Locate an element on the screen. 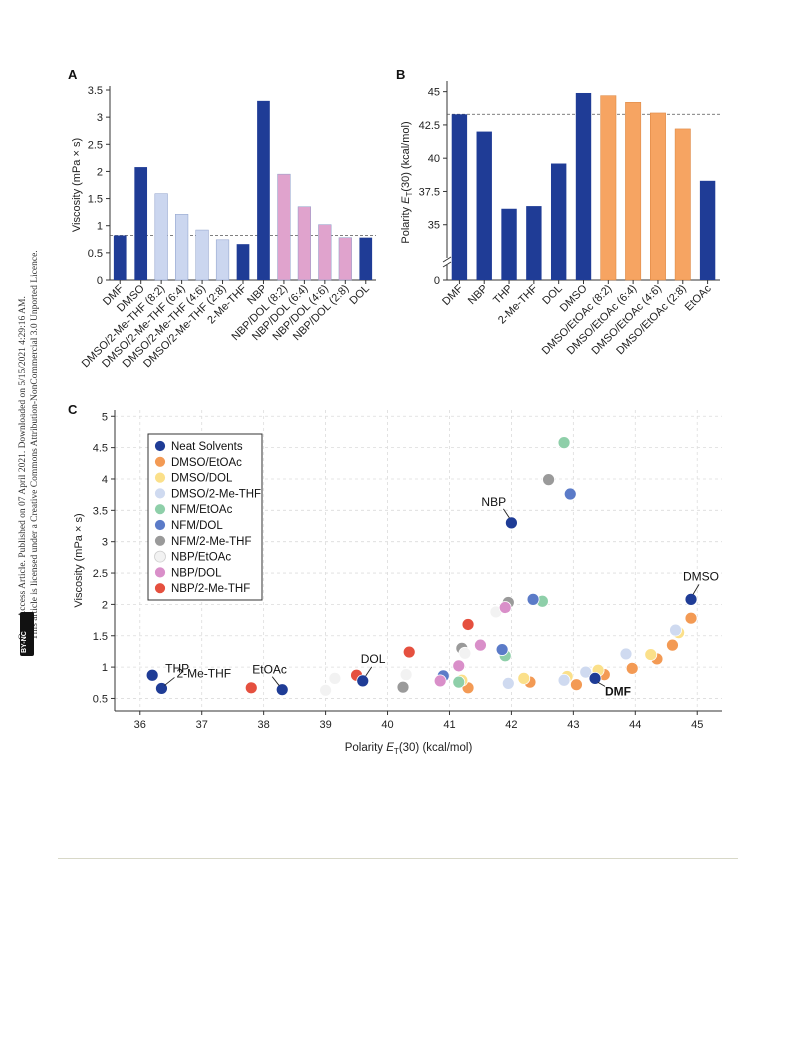 The image size is (793, 1039). panel-c-annotation: NBP is located at coordinates (493, 502).